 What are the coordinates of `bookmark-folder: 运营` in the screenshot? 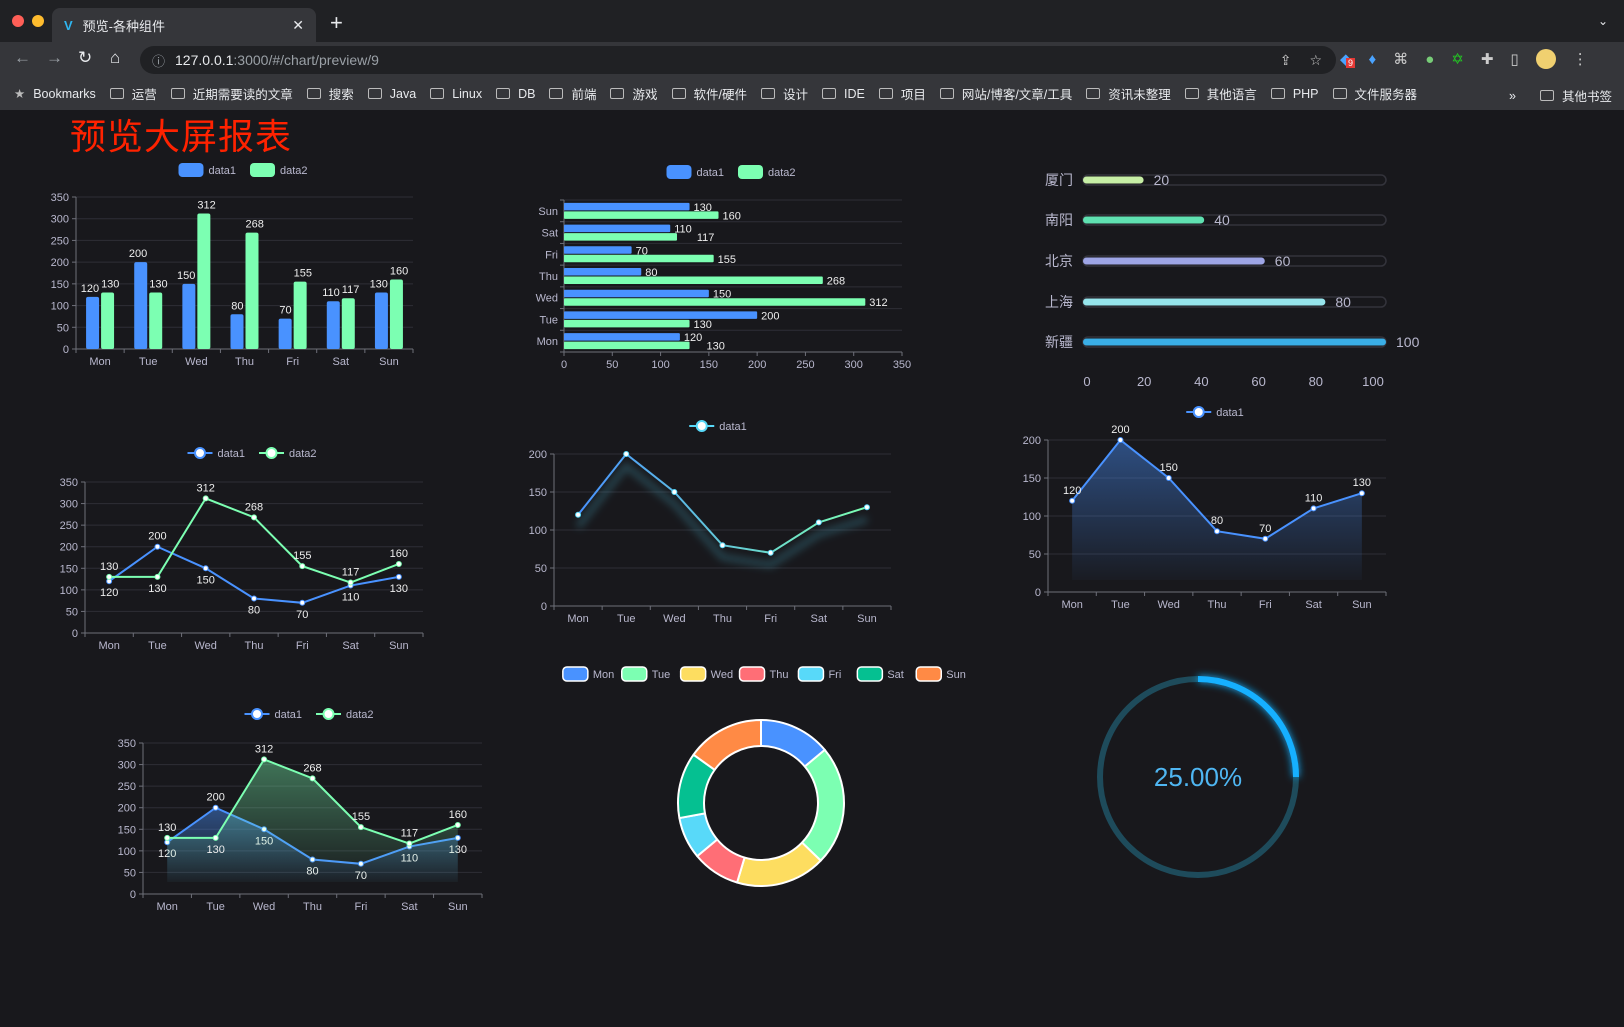 It's located at (133, 93).